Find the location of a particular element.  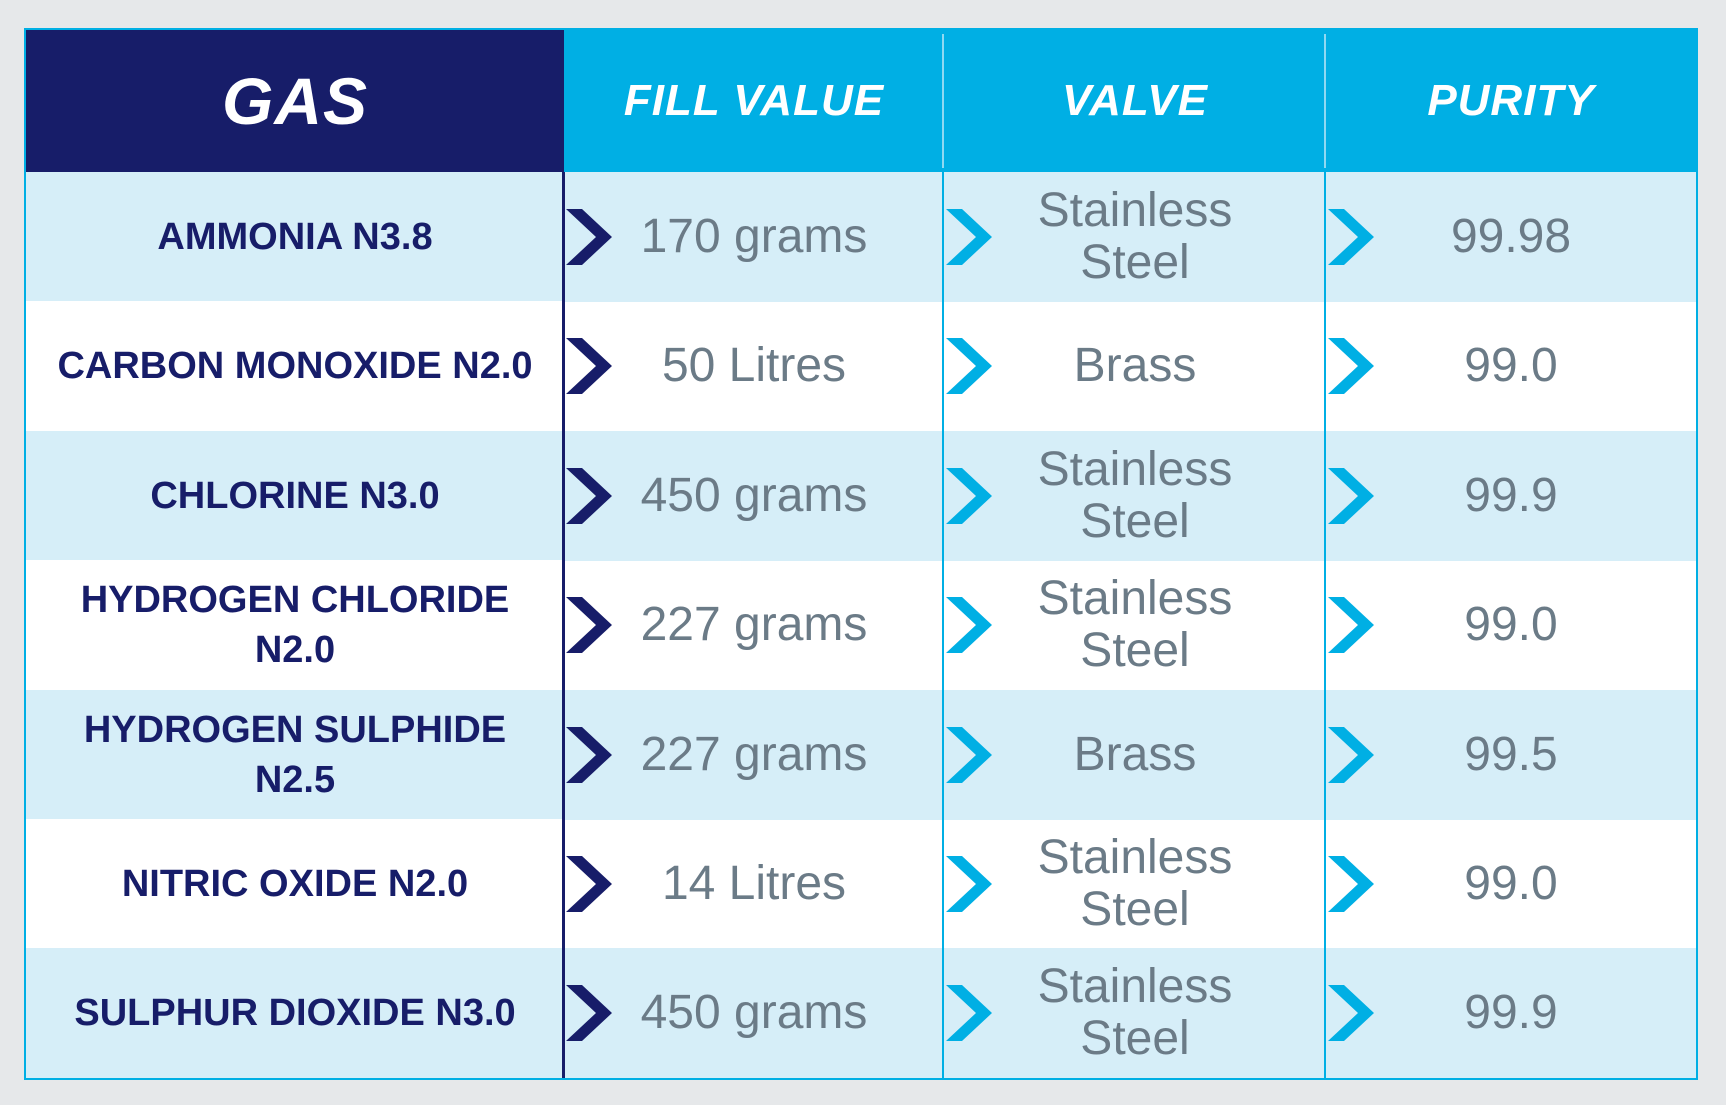

header-gas: GAS is located at coordinates (295, 101).